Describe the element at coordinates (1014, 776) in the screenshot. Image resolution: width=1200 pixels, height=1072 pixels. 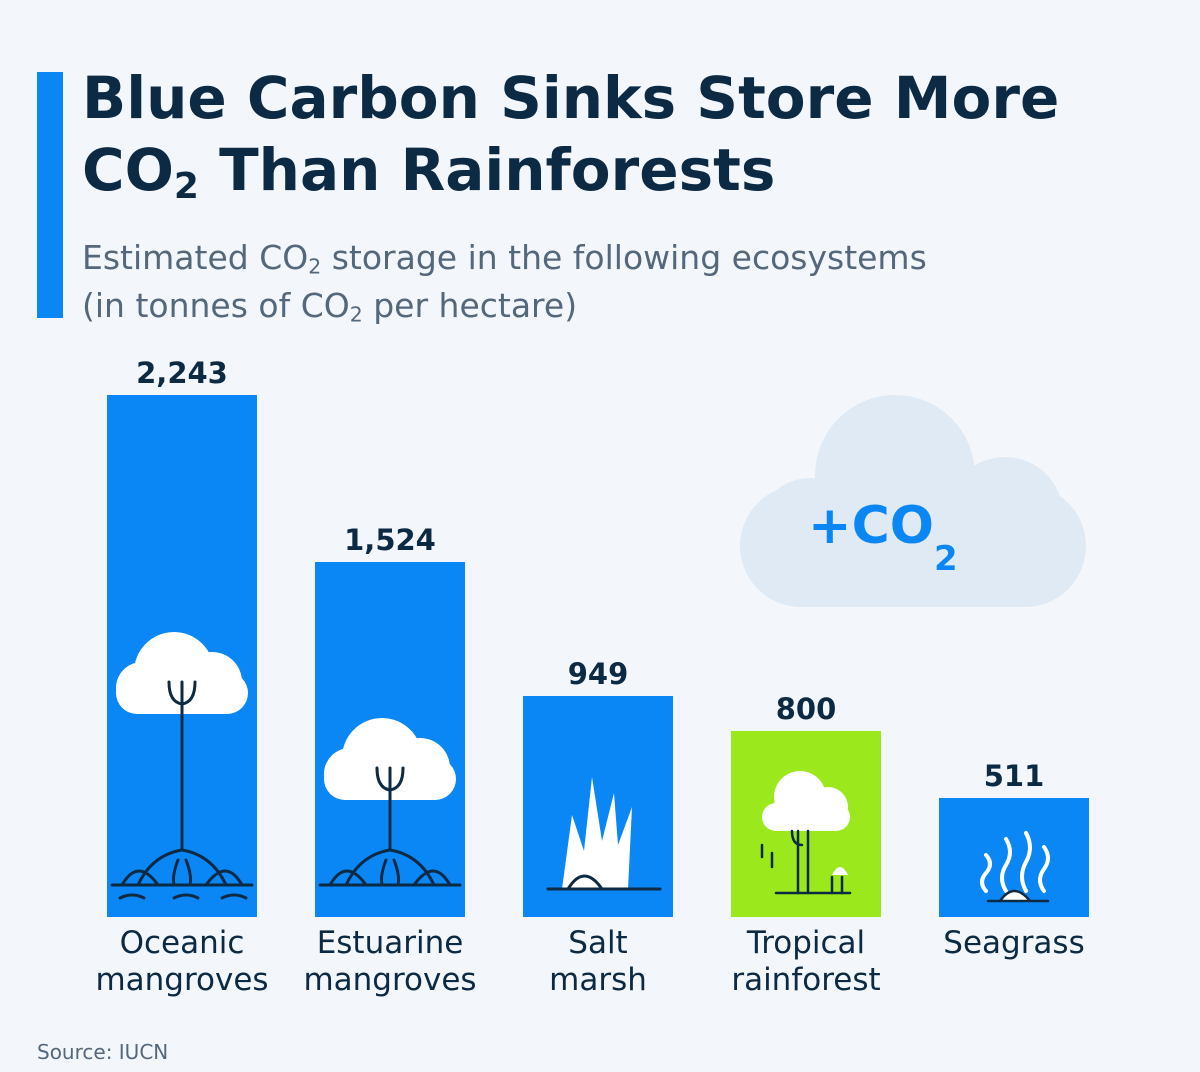
I see `value-label-4: 511` at that location.